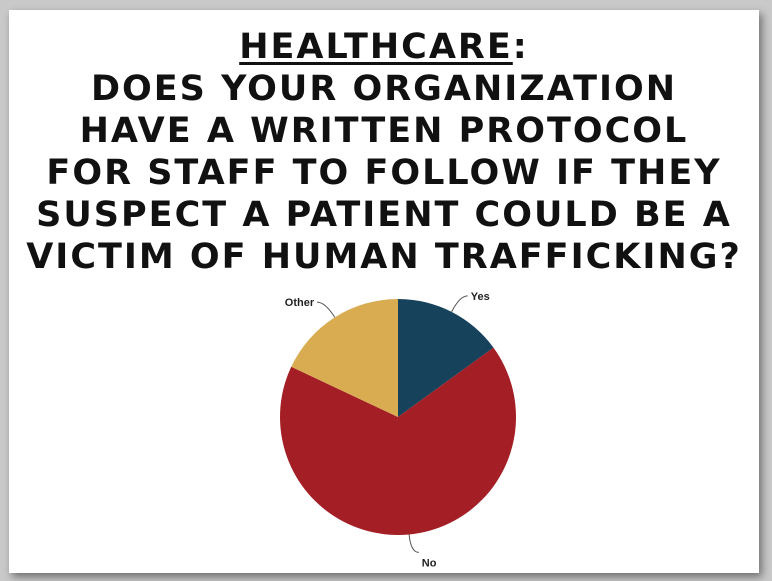 The image size is (772, 581). Describe the element at coordinates (384, 257) in the screenshot. I see `title-line-5: VICTIM OF HUMAN TRAFFICKING?` at that location.